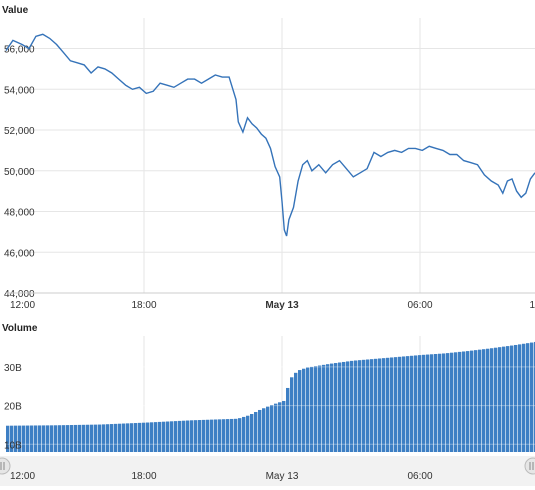  Describe the element at coordinates (22, 305) in the screenshot. I see `value-x-tick-label: 12:00` at that location.